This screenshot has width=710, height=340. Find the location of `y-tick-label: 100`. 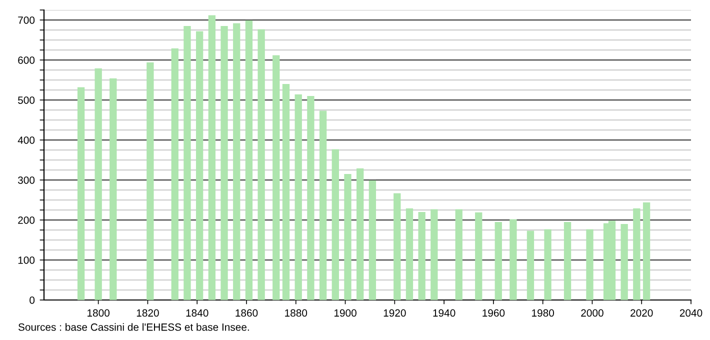

y-tick-label: 100 is located at coordinates (26, 260).